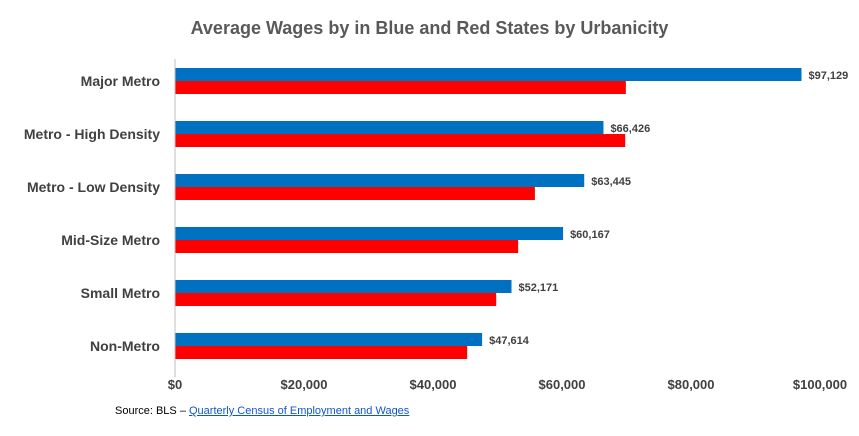  What do you see at coordinates (92, 134) in the screenshot?
I see `category-label: Metro - High Density` at bounding box center [92, 134].